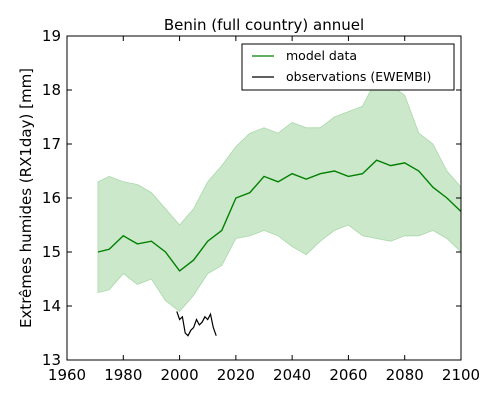  What do you see at coordinates (179, 375) in the screenshot?
I see `x-tick-label: 2000` at bounding box center [179, 375].